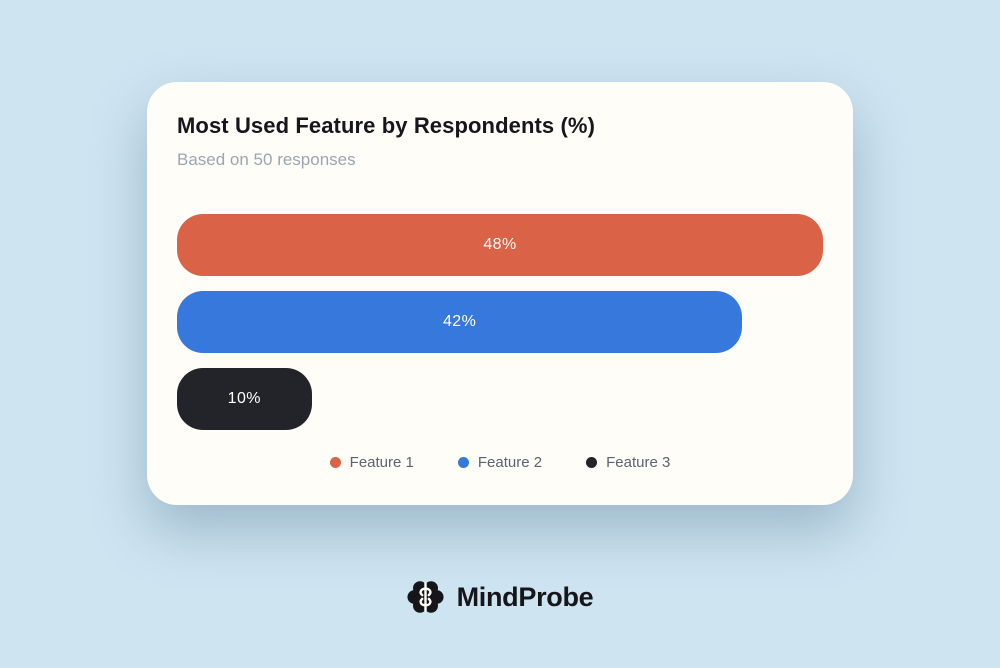 The height and width of the screenshot is (668, 1000). What do you see at coordinates (525, 596) in the screenshot?
I see `brand-name: MindProbe` at bounding box center [525, 596].